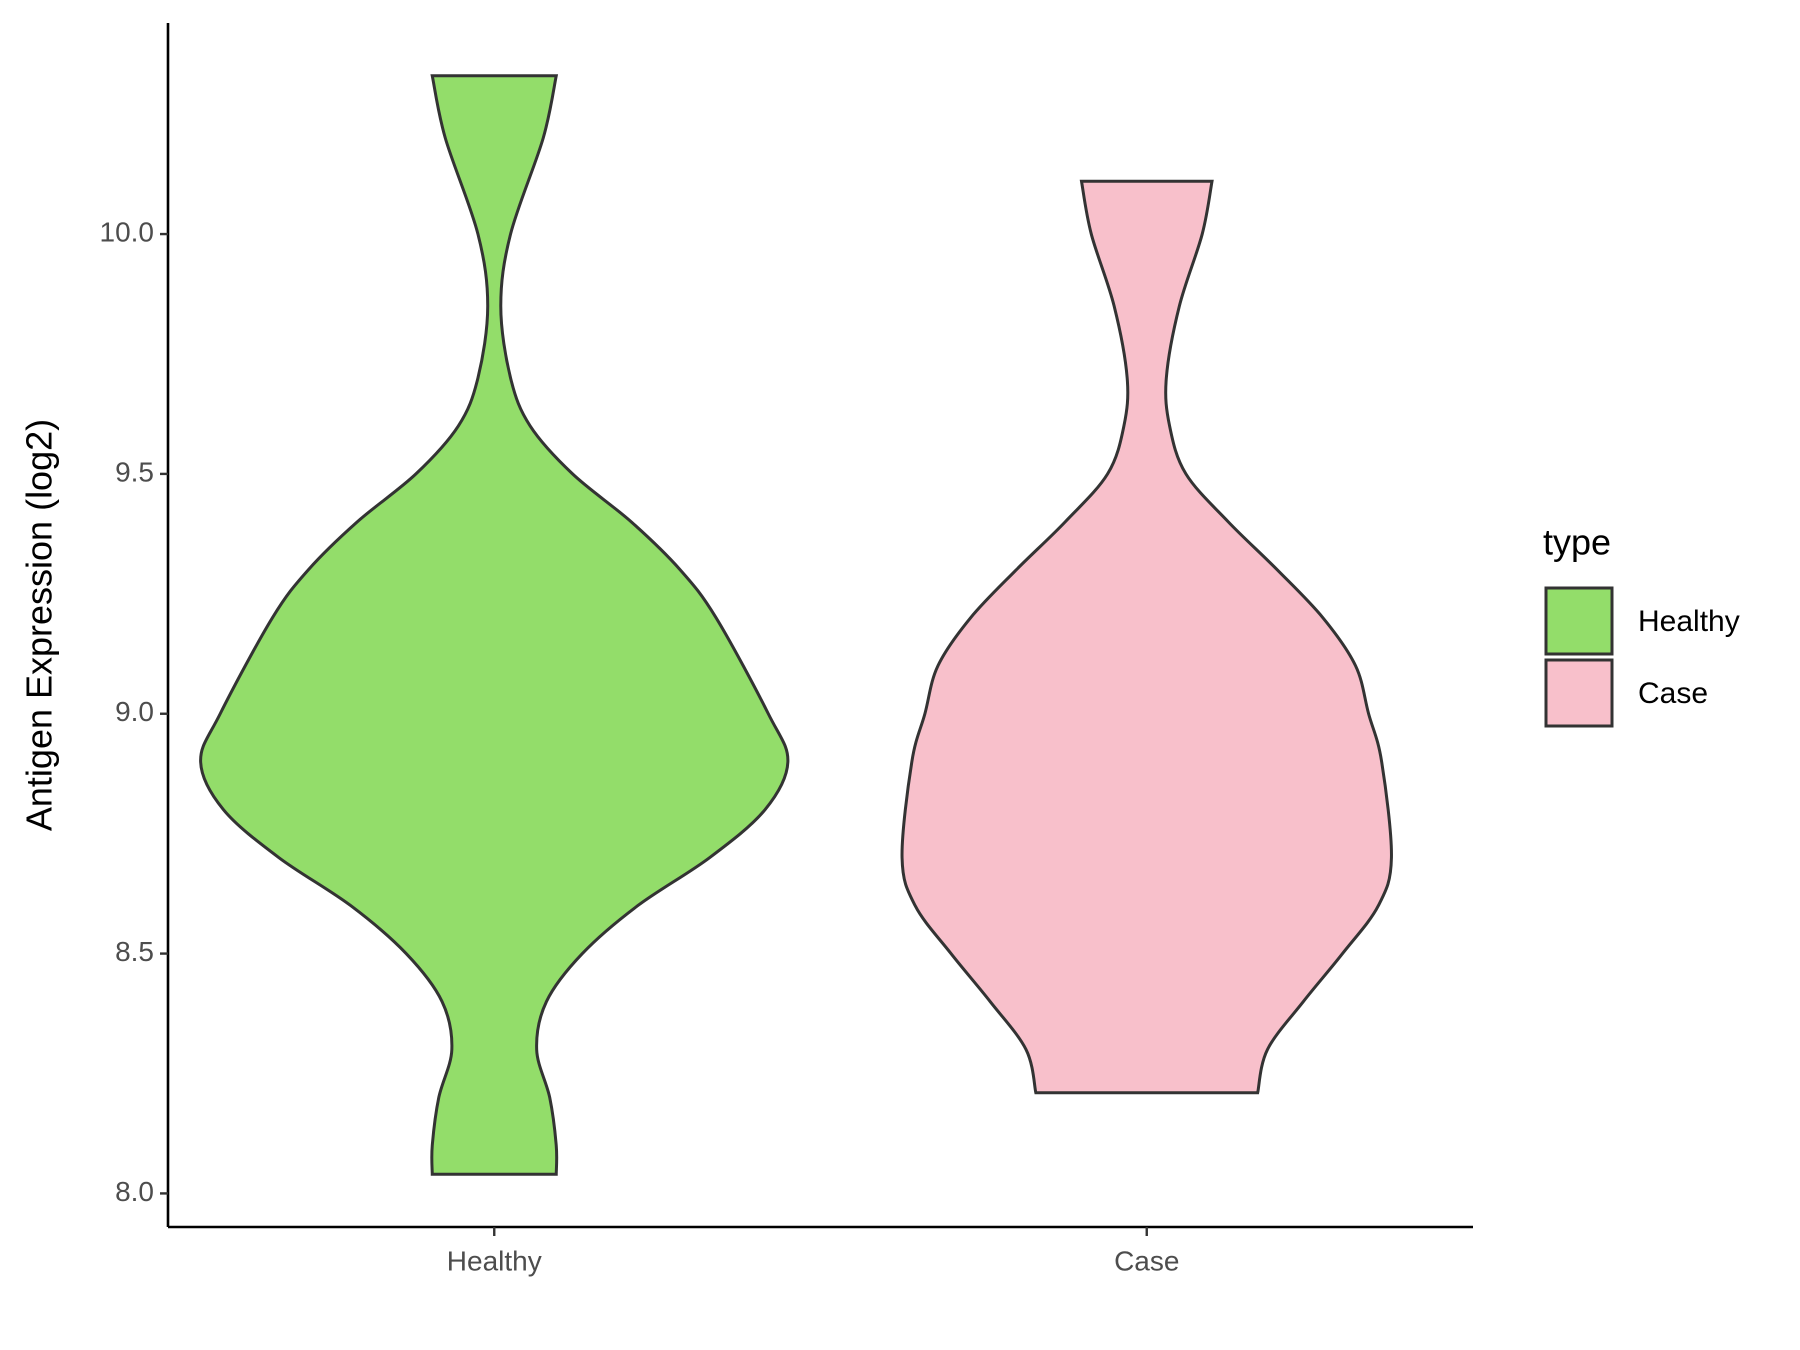  I want to click on y-tick-label: 8.5, so click(134, 951).